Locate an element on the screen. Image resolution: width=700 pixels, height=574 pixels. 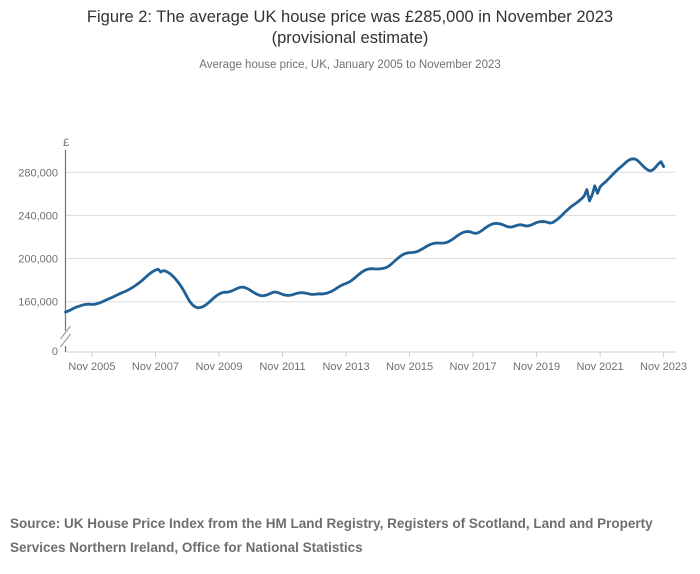
figure-title-line2: (provisional estimate) is located at coordinates (350, 38).